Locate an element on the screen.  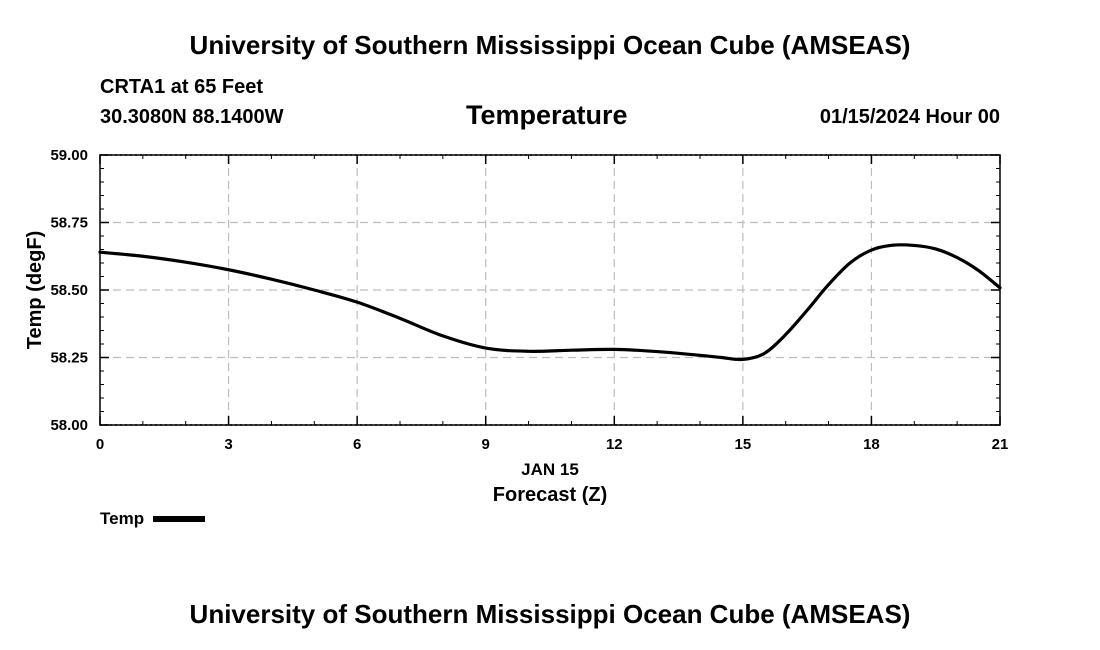
y-tick-label: 58.25 is located at coordinates (69, 358).